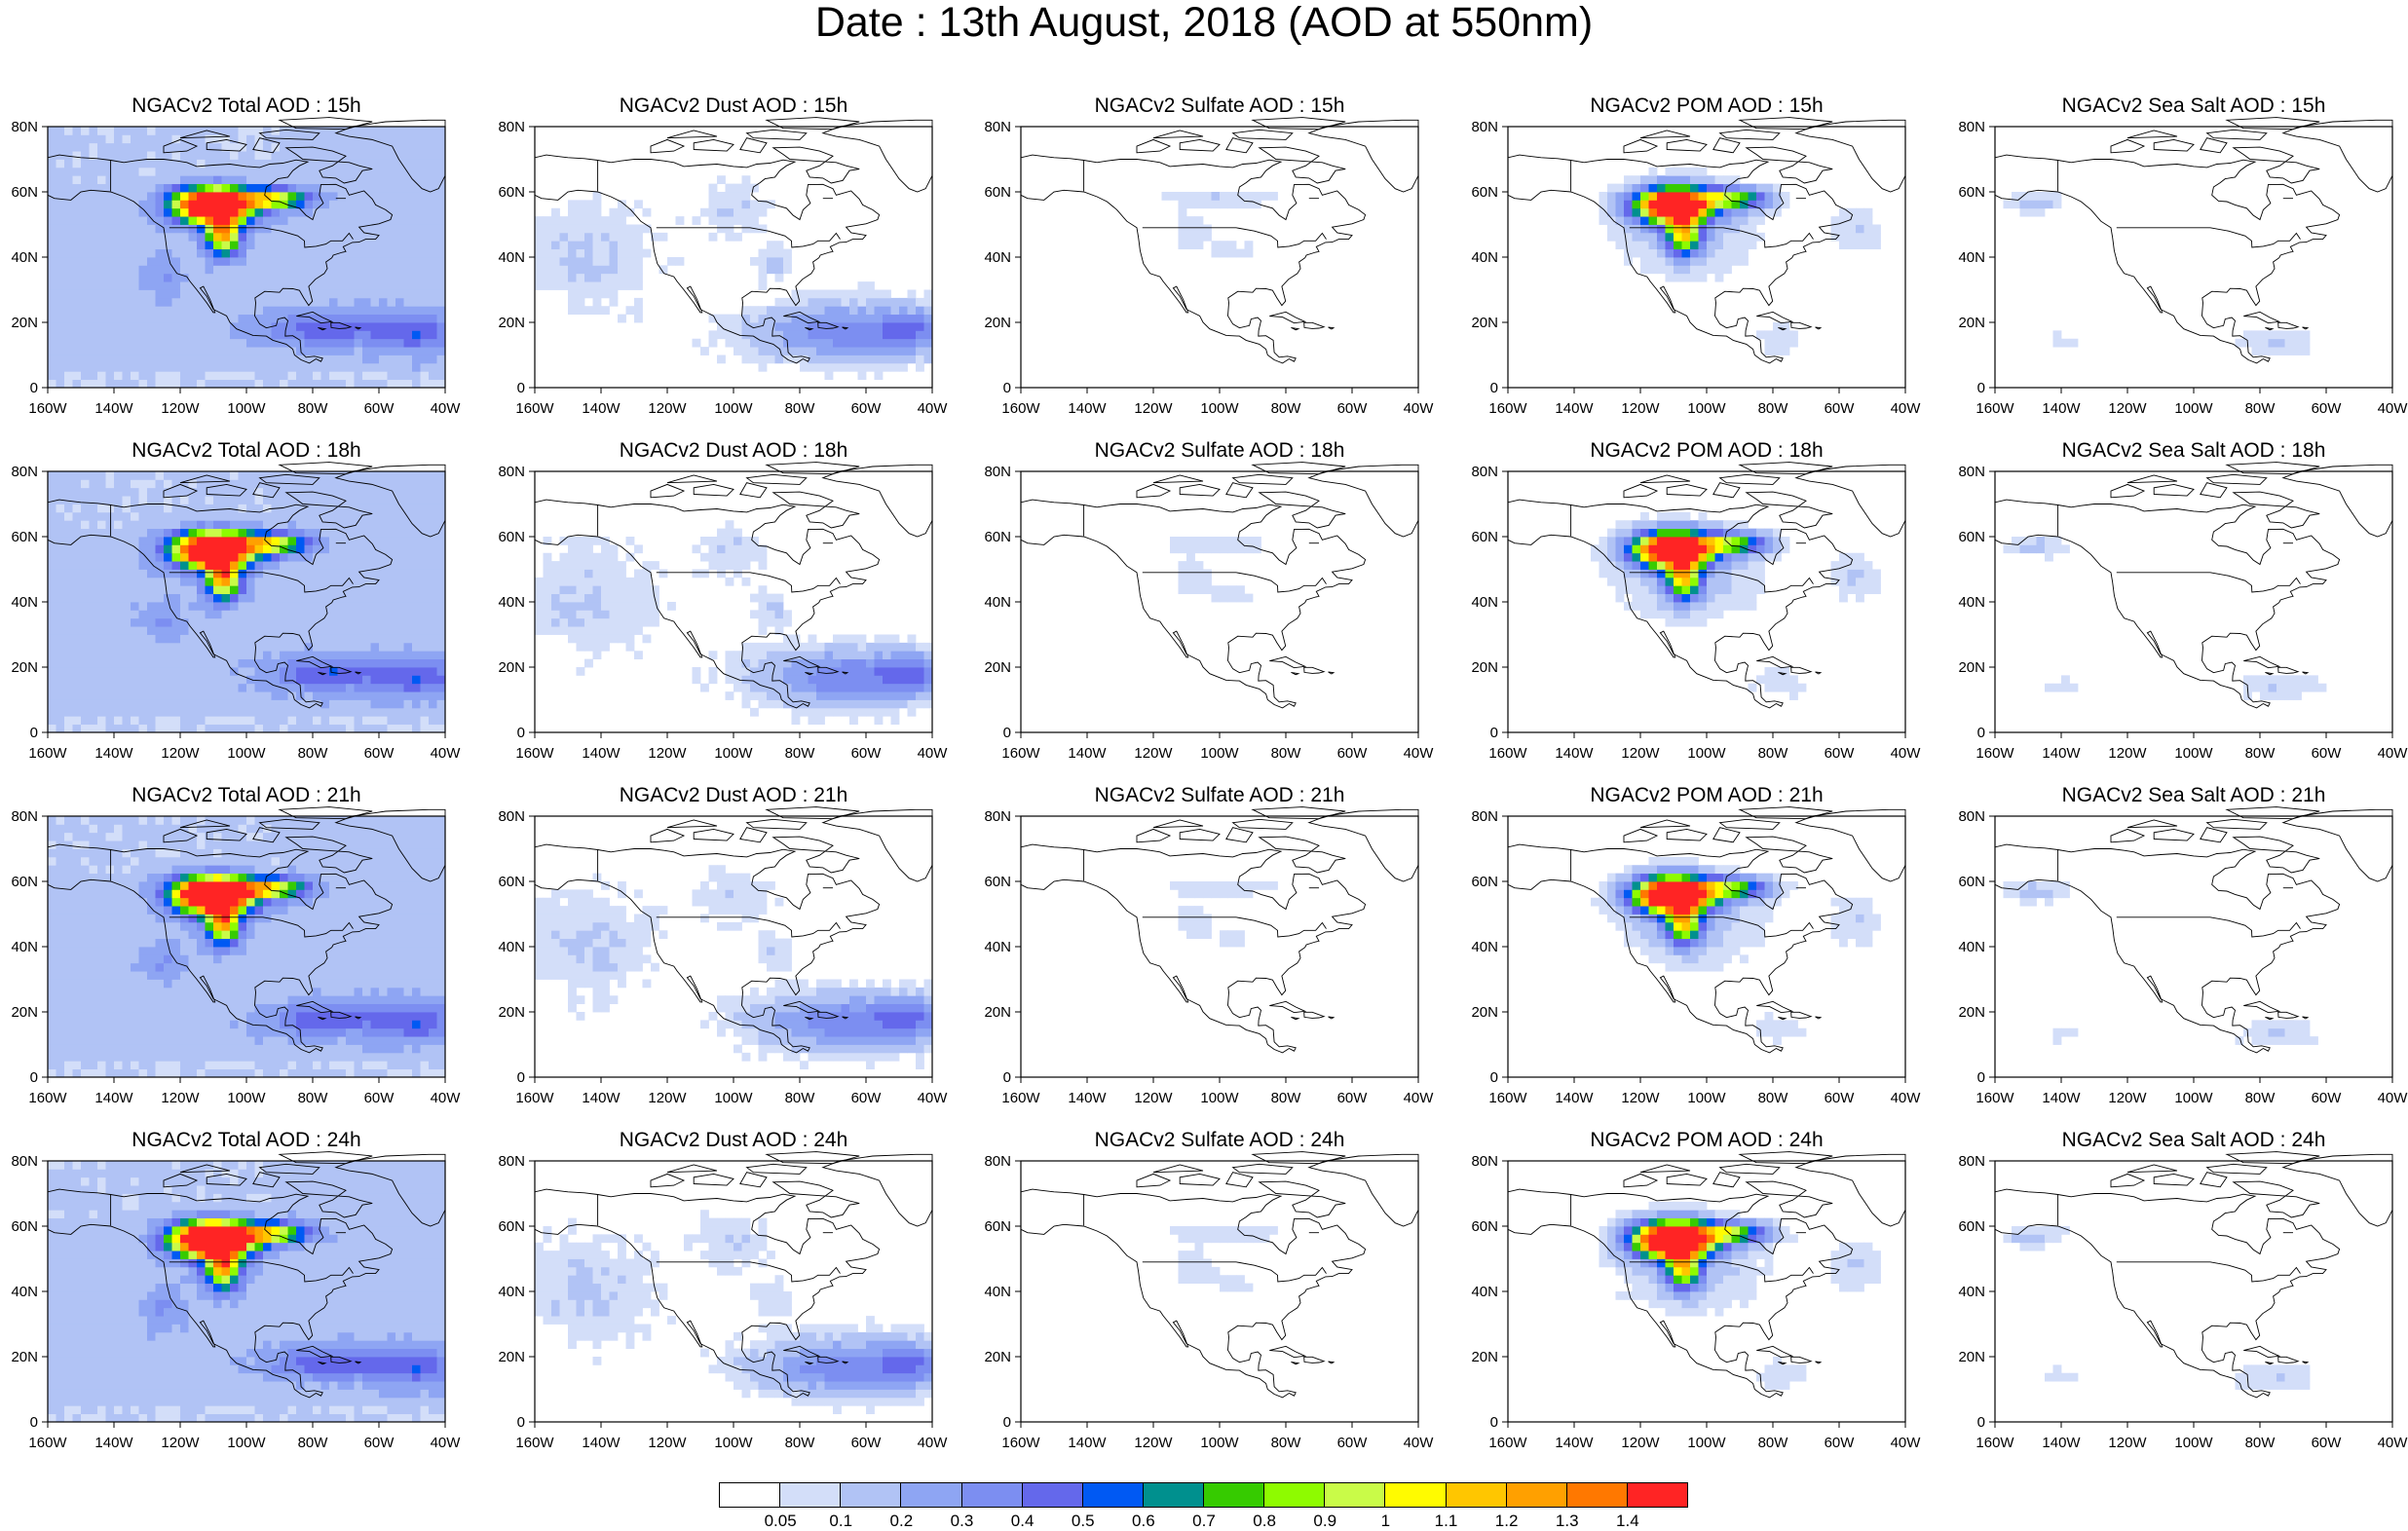 The image size is (2408, 1531). I want to click on y-tick-label: 40N, so click(511, 602).